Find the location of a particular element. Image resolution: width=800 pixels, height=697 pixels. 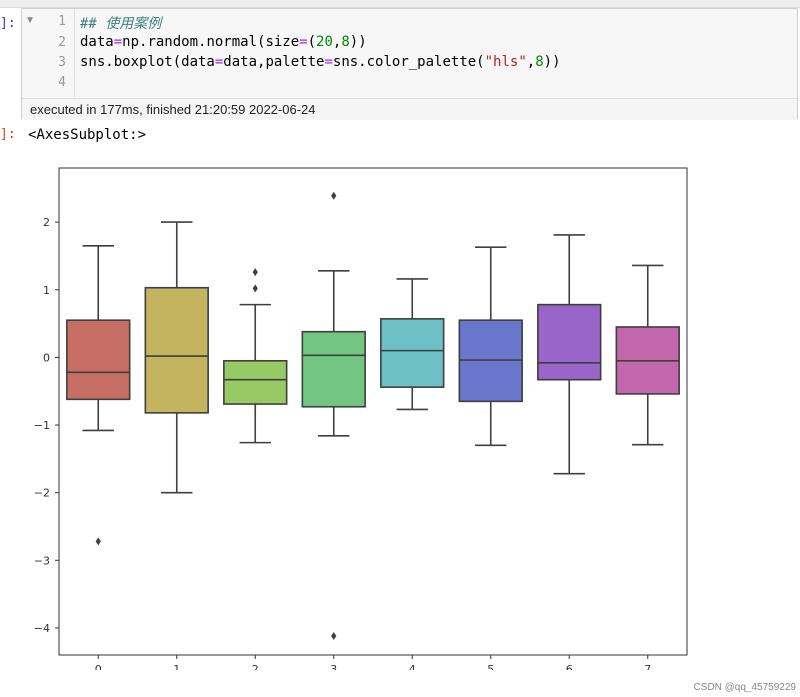

line-number: 2 is located at coordinates (62, 42).